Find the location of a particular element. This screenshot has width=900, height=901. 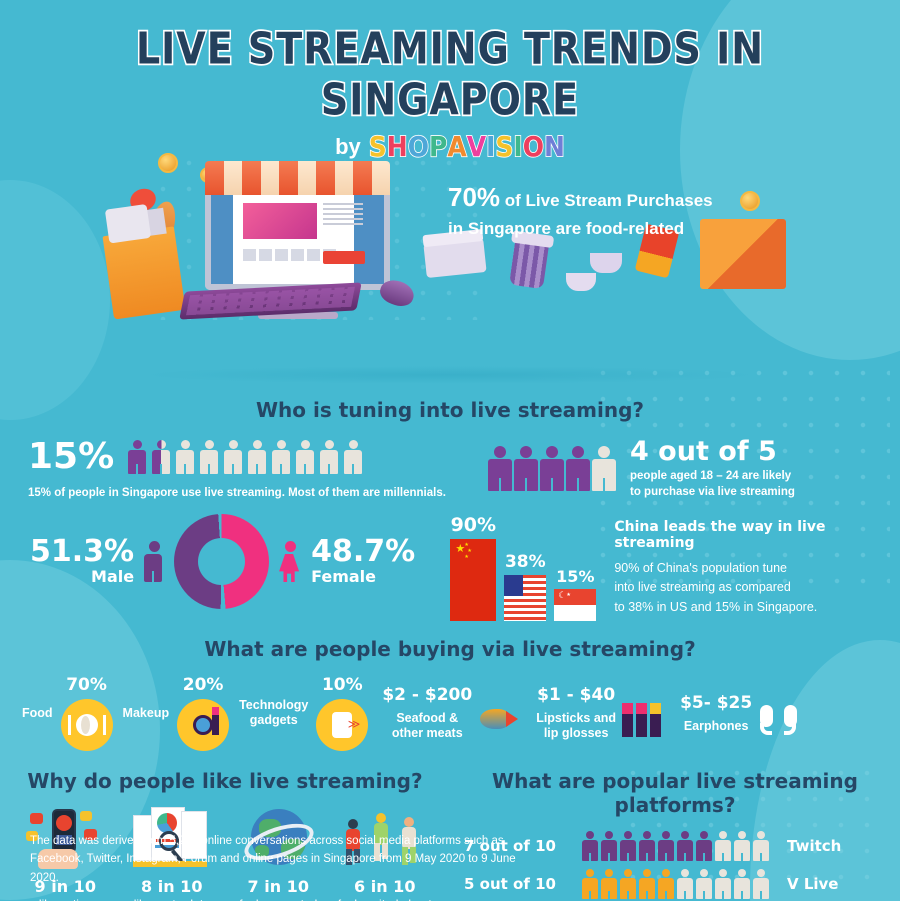

who-people-icons is located at coordinates (245, 456).